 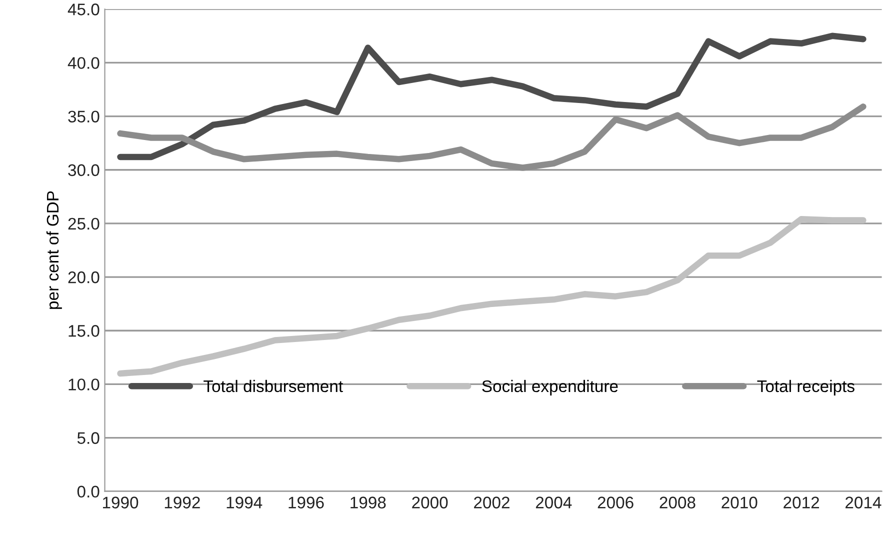 I want to click on y-tick-label: 25.0, so click(x=84, y=224).